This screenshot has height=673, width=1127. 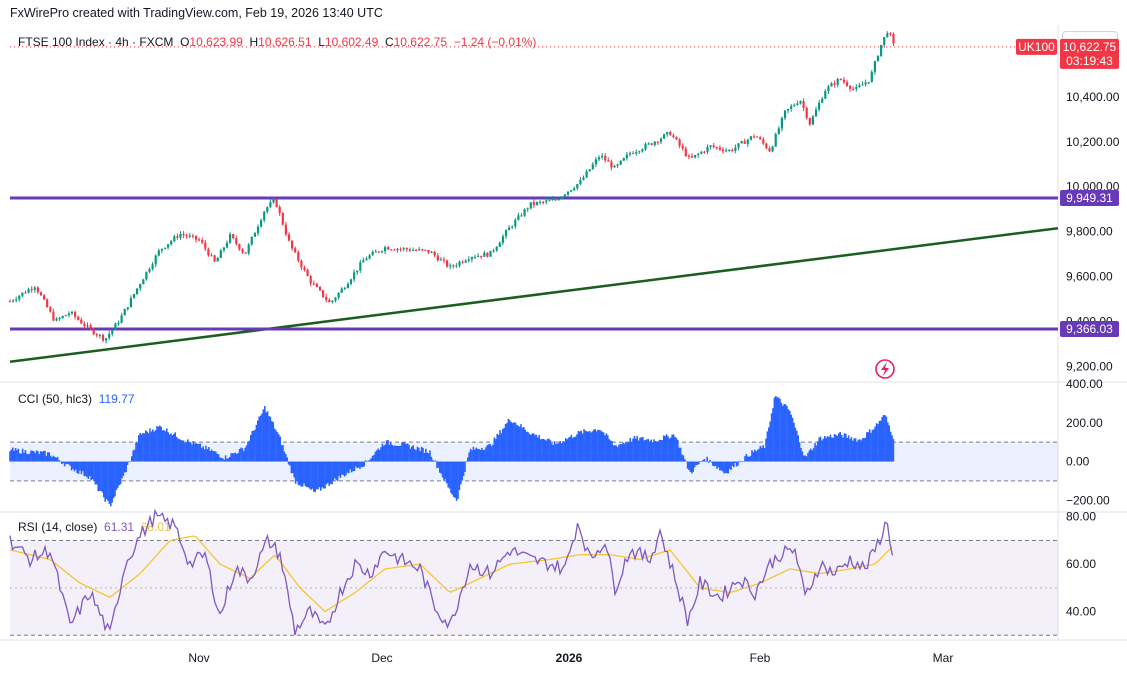 I want to click on rsi-value: 61.31, so click(x=119, y=527).